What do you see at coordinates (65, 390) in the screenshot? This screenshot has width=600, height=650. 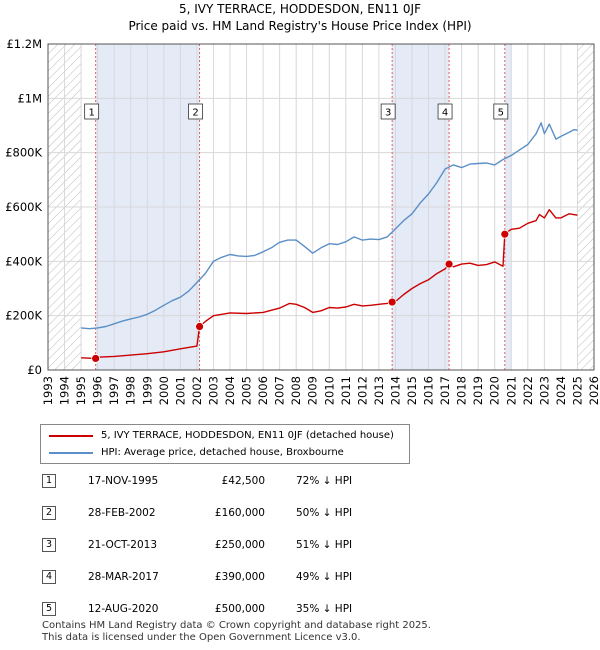 I see `x-tick-label: 1994` at bounding box center [65, 390].